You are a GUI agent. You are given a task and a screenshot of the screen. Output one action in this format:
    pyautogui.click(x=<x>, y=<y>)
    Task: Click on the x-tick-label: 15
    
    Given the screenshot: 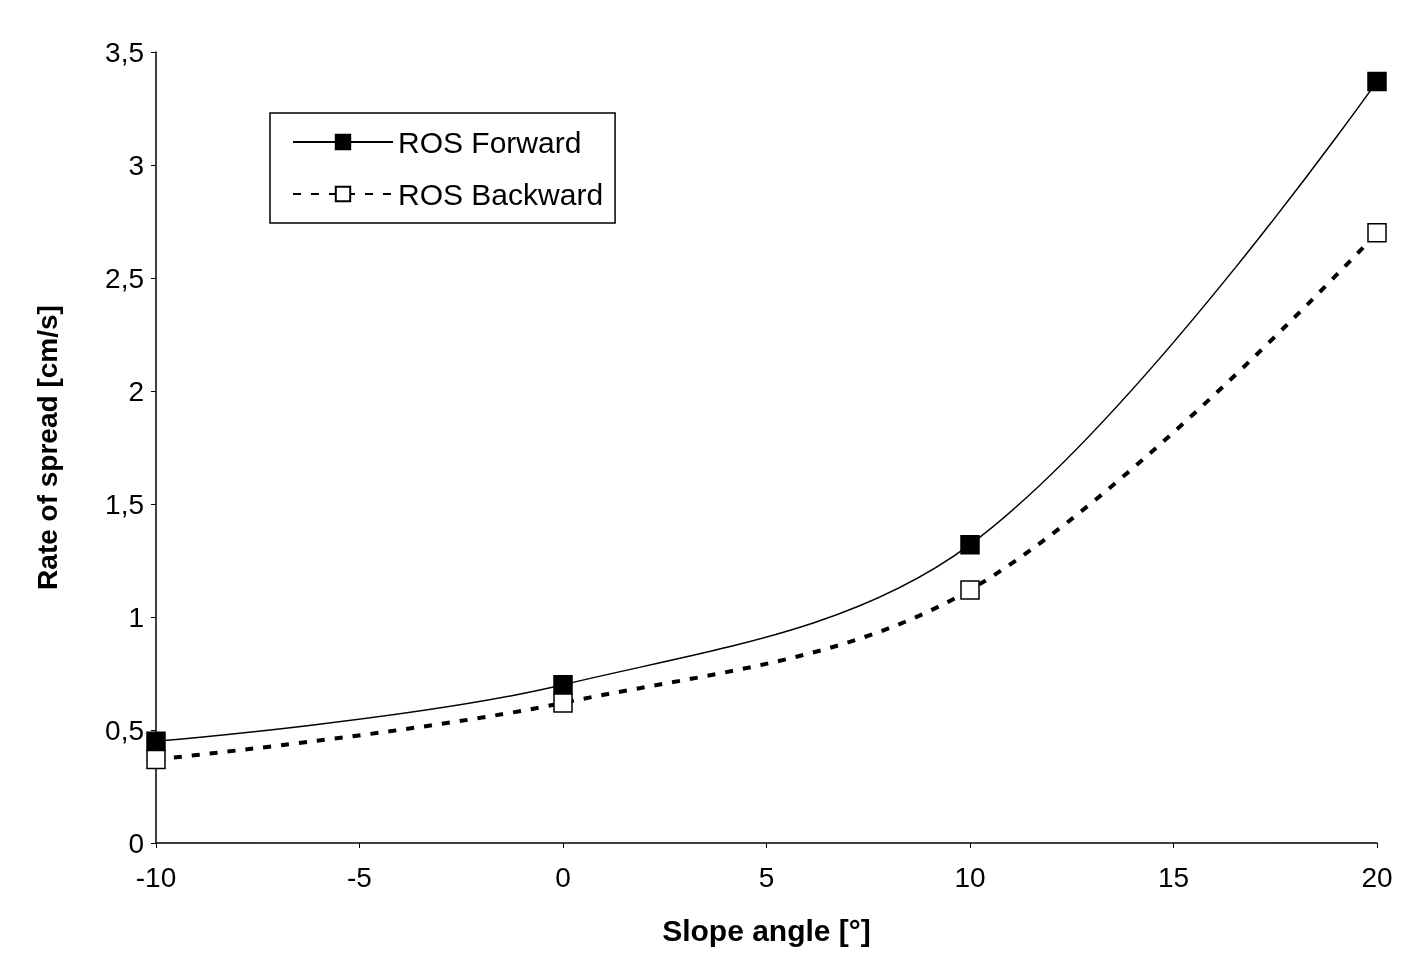 What is the action you would take?
    pyautogui.click(x=1173, y=877)
    